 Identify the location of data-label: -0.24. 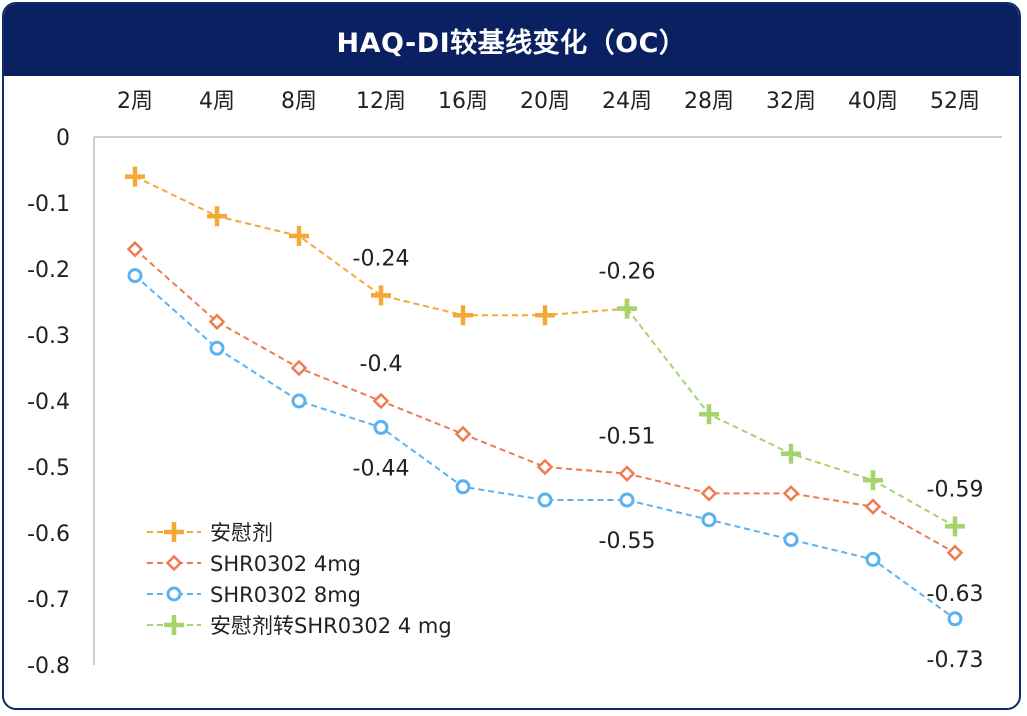
(381, 258).